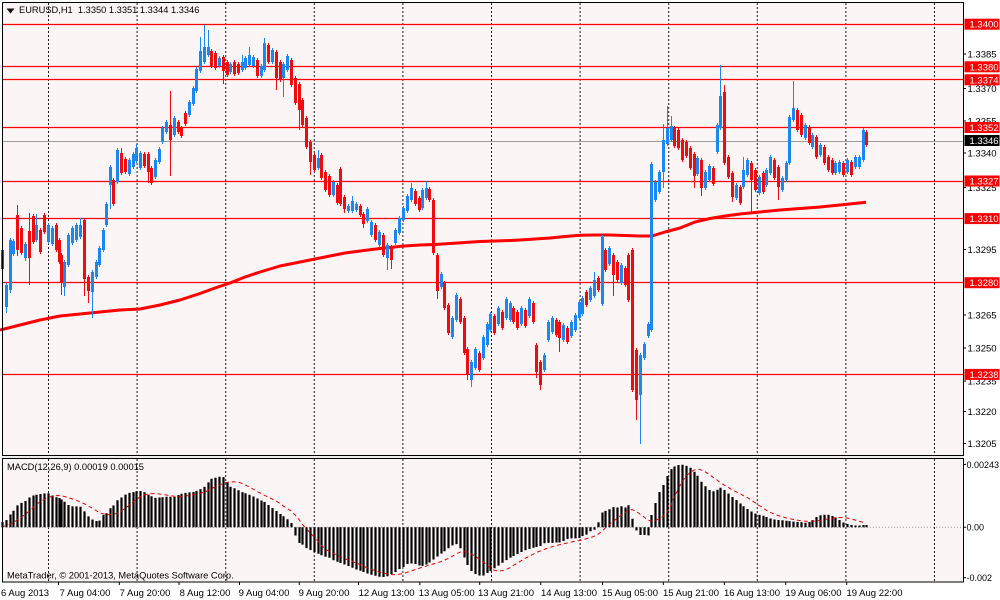 The image size is (1000, 600). Describe the element at coordinates (25, 593) in the screenshot. I see `svg-text: 6 Aug 2013` at that location.